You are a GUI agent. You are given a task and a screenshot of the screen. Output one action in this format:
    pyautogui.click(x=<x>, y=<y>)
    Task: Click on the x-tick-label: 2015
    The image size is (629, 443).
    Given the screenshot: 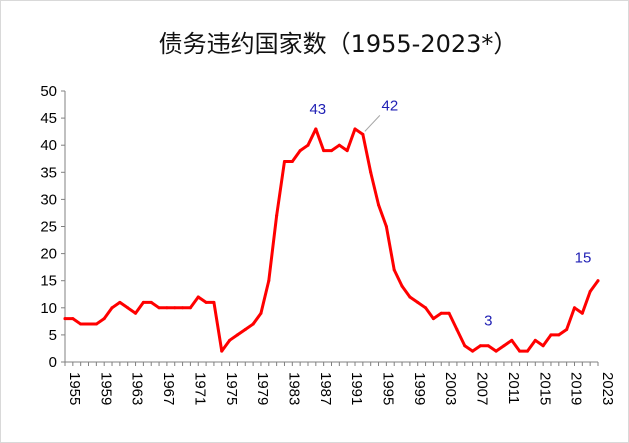 What is the action you would take?
    pyautogui.click(x=544, y=388)
    